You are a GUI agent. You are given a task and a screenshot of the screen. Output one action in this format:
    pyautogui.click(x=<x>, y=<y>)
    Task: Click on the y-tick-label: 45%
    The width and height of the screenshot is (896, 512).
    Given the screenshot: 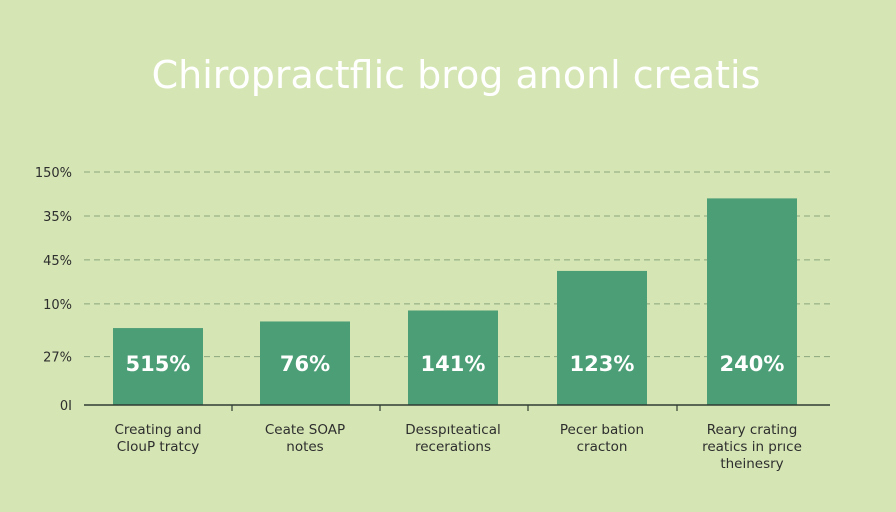 What is the action you would take?
    pyautogui.click(x=57, y=261)
    